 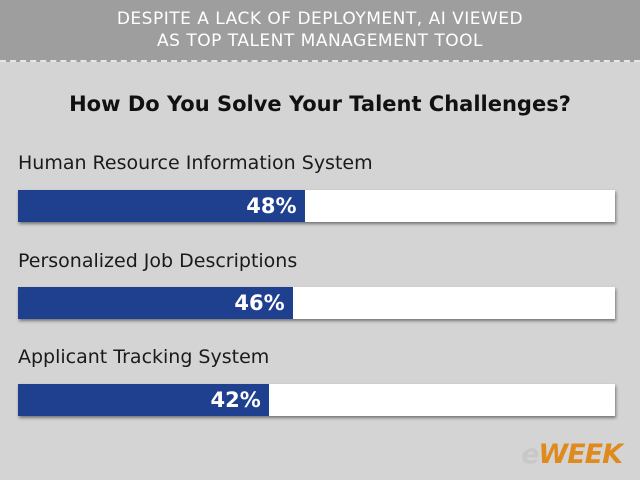 What do you see at coordinates (316, 206) in the screenshot?
I see `bar-track: 48%` at bounding box center [316, 206].